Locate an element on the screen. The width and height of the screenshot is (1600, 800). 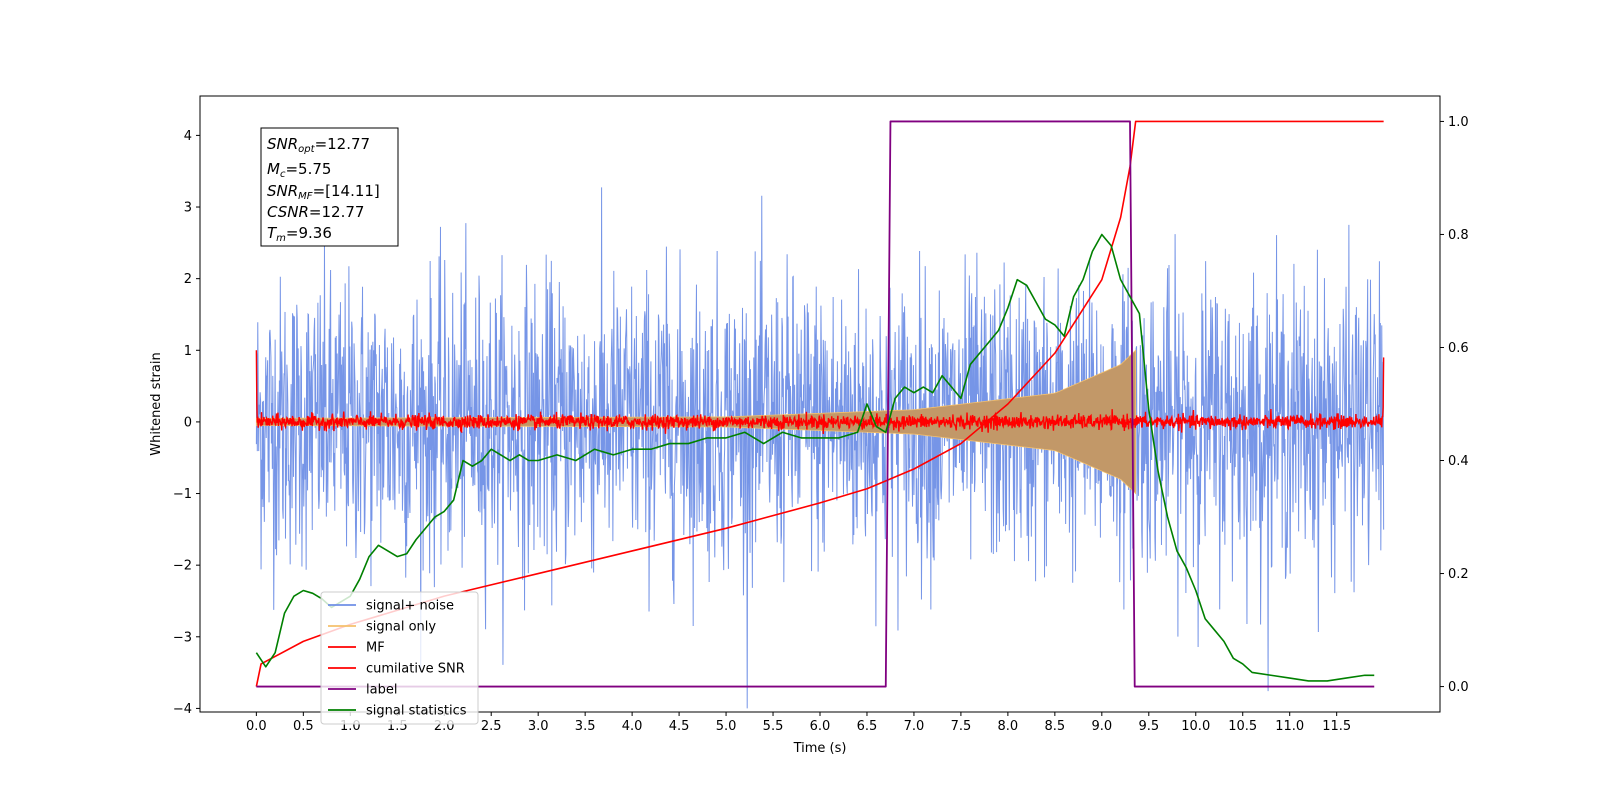
y-tick-label-left: 0 is located at coordinates (188, 422).